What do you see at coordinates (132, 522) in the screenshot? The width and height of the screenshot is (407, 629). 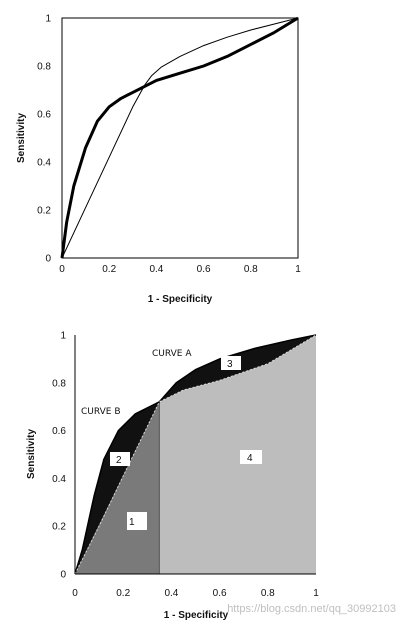 I see `region-1-label: 1` at bounding box center [132, 522].